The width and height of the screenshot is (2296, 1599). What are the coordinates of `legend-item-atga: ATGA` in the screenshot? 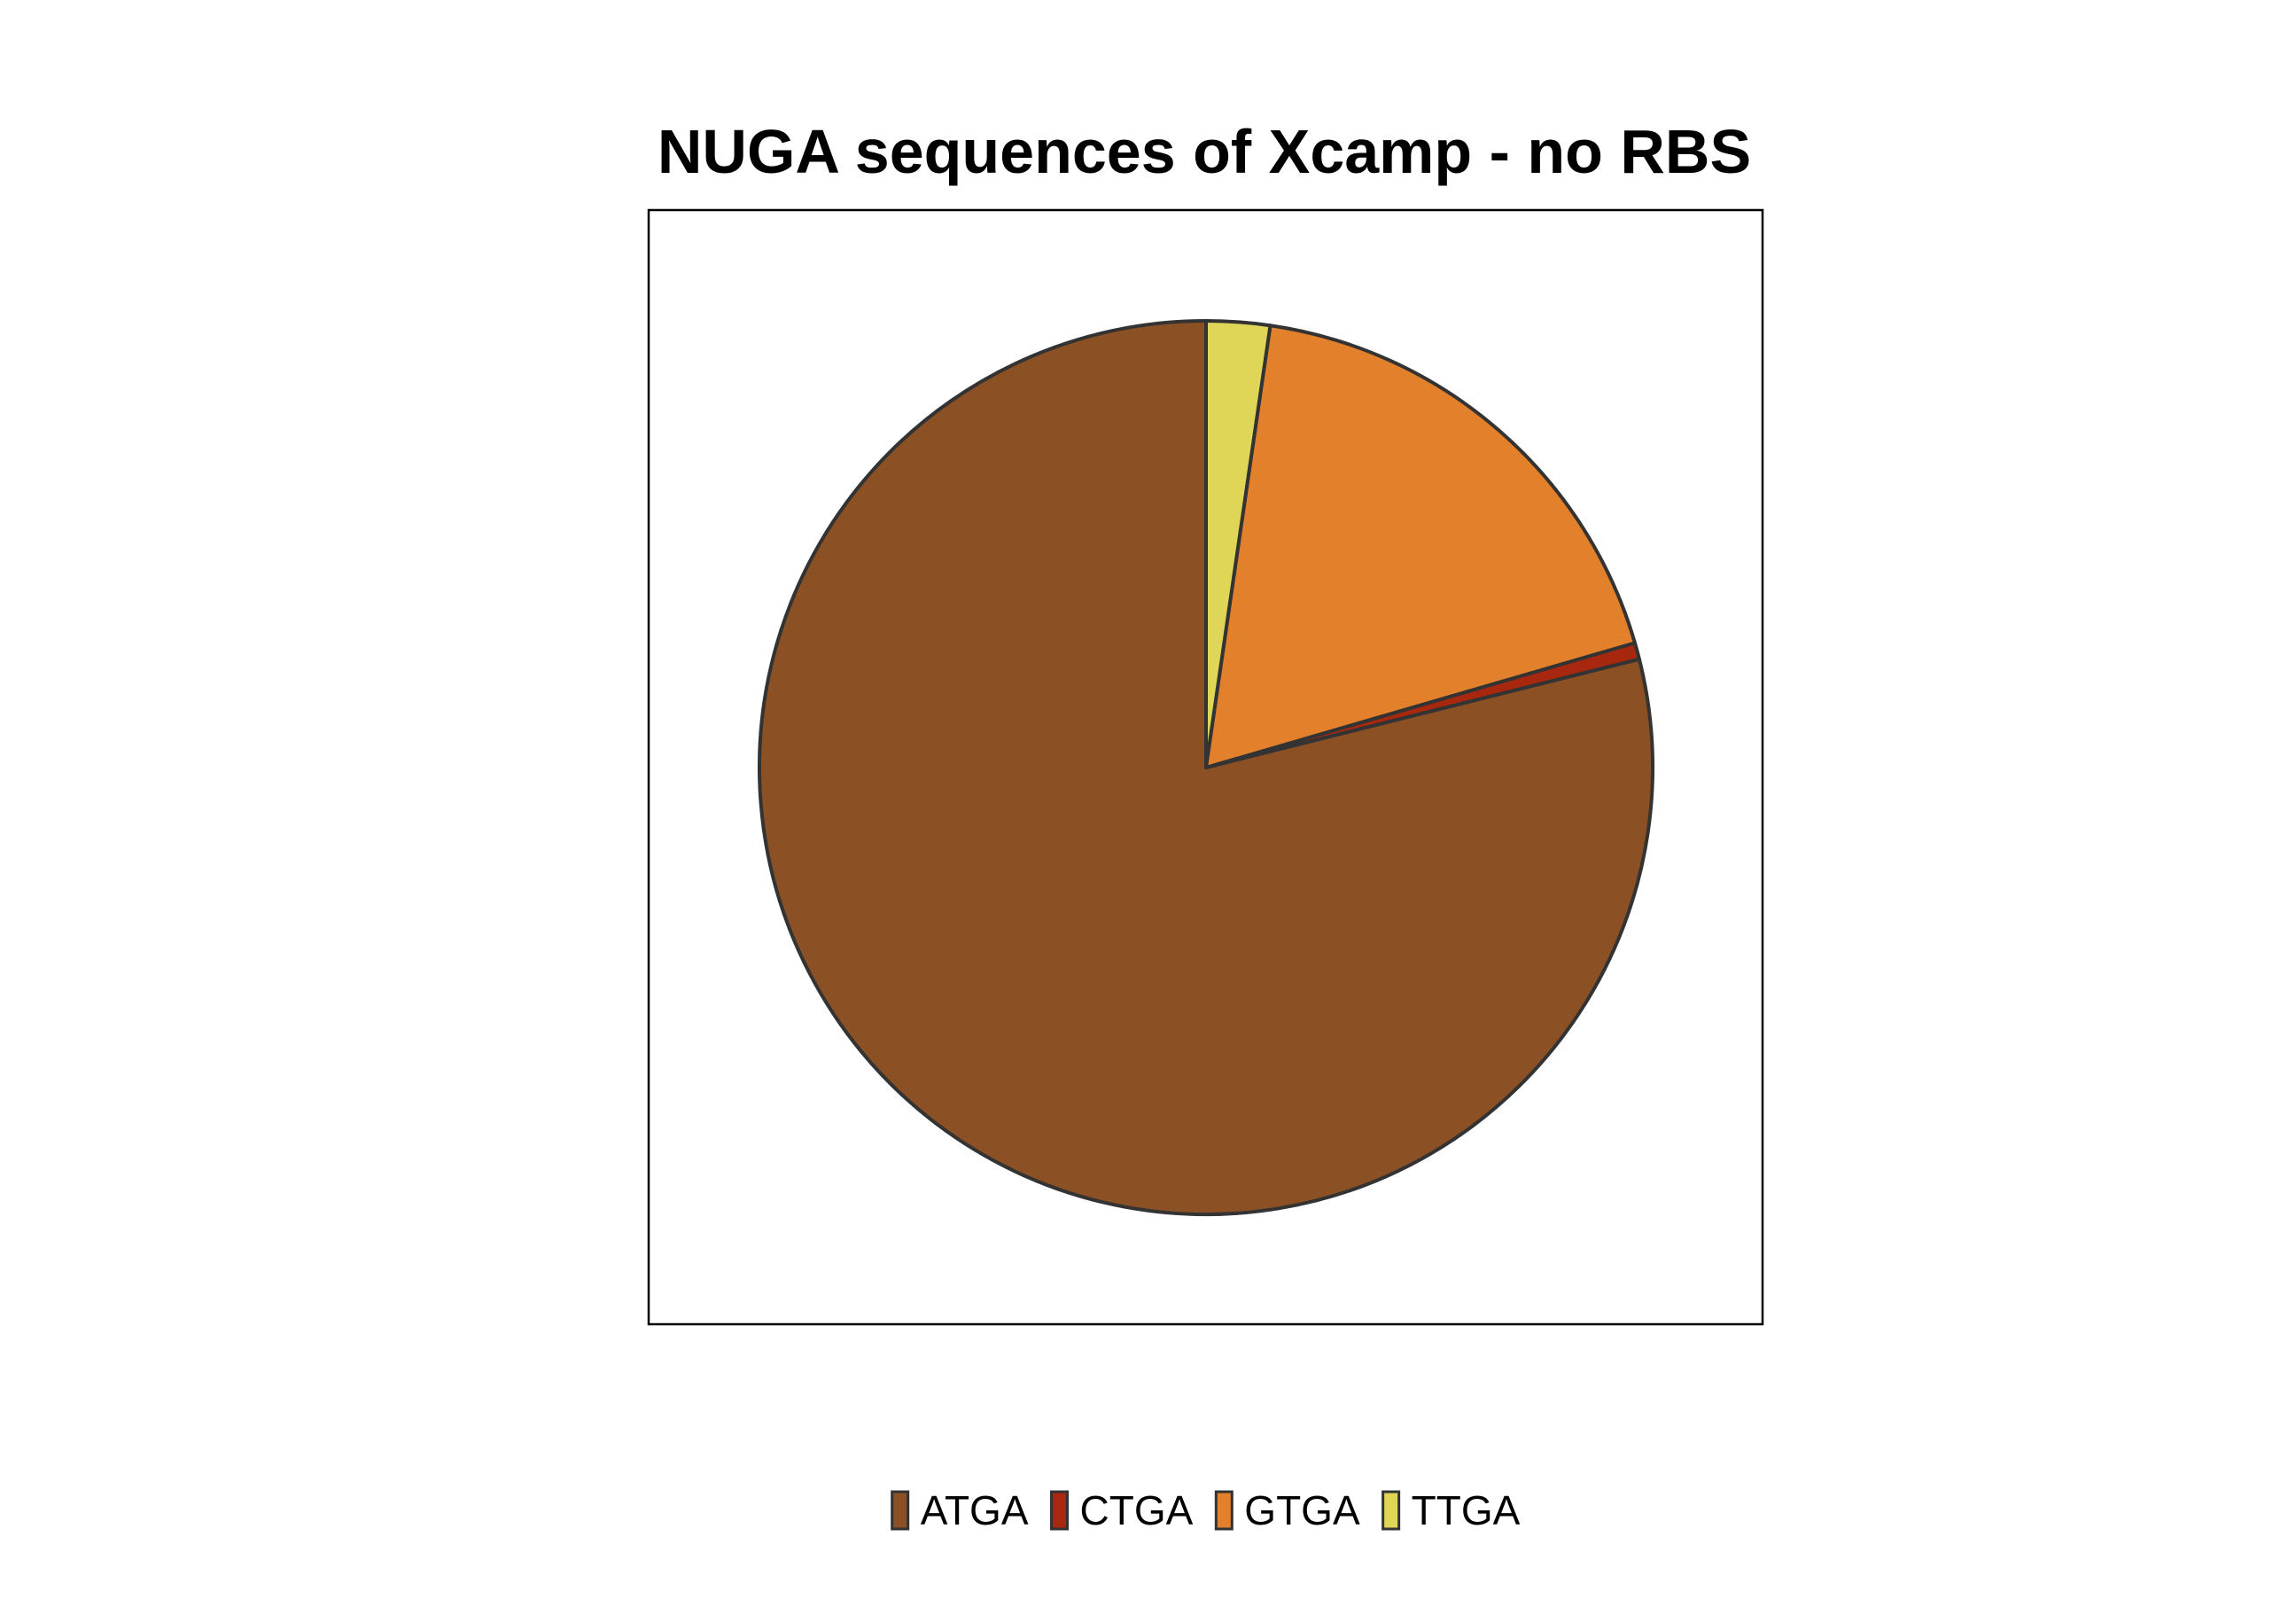 It's located at (960, 1510).